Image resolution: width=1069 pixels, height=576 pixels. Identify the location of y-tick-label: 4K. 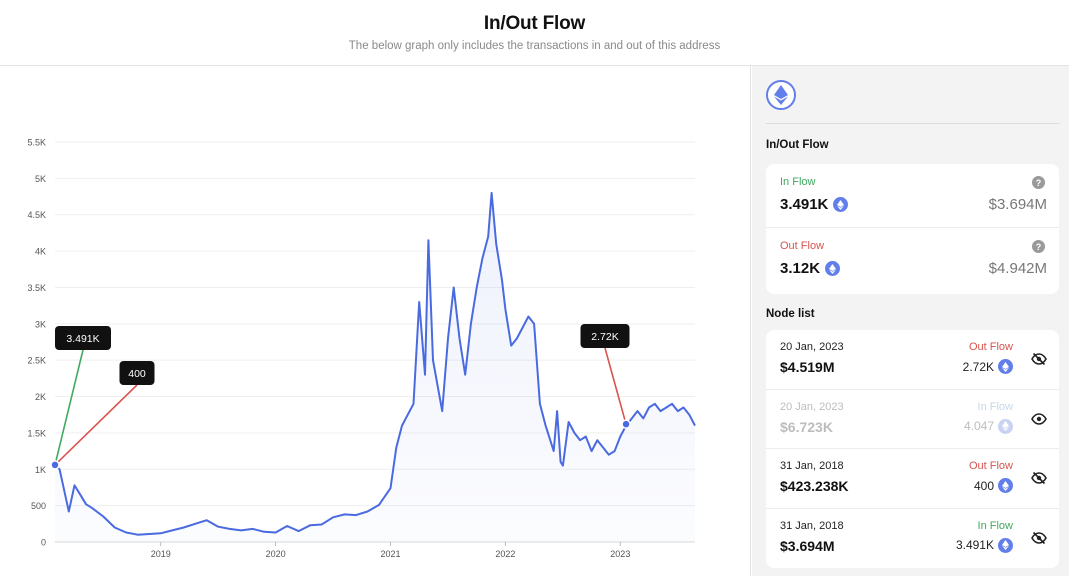
(40, 252).